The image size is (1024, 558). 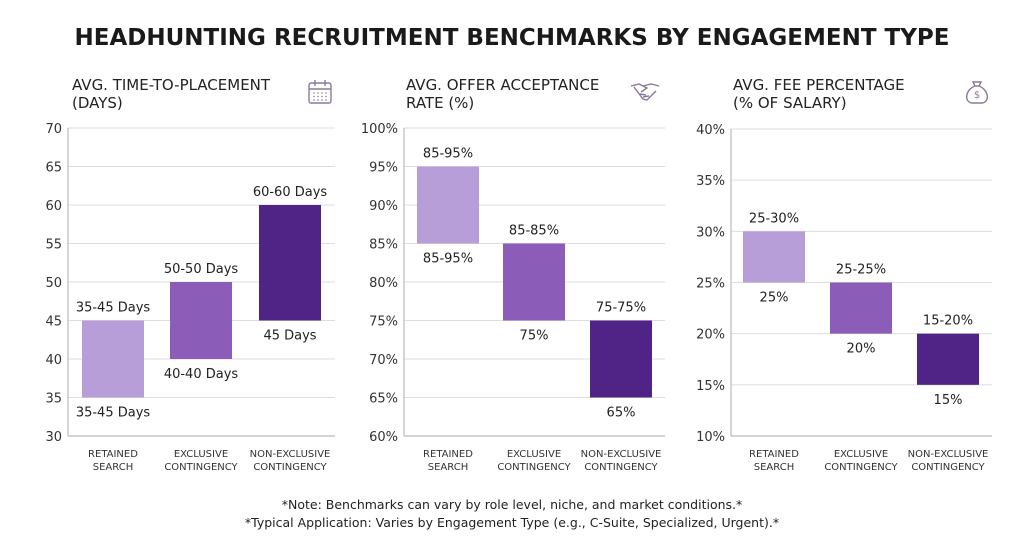 I want to click on bar-label-bottom: 40-40 Days, so click(x=201, y=374).